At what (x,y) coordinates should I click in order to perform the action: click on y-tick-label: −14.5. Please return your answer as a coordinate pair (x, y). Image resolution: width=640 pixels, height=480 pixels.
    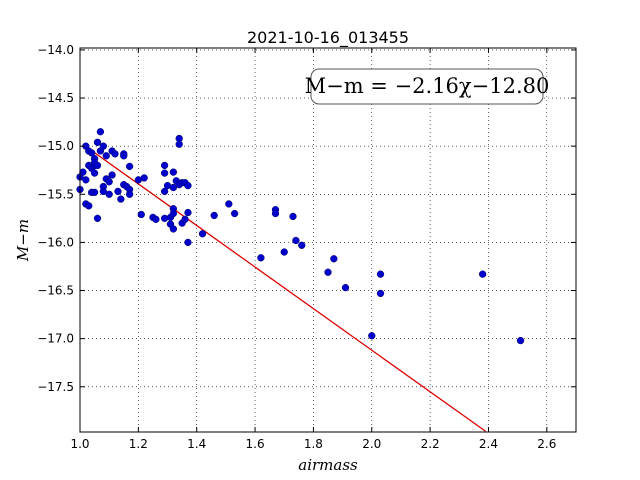
    Looking at the image, I should click on (55, 98).